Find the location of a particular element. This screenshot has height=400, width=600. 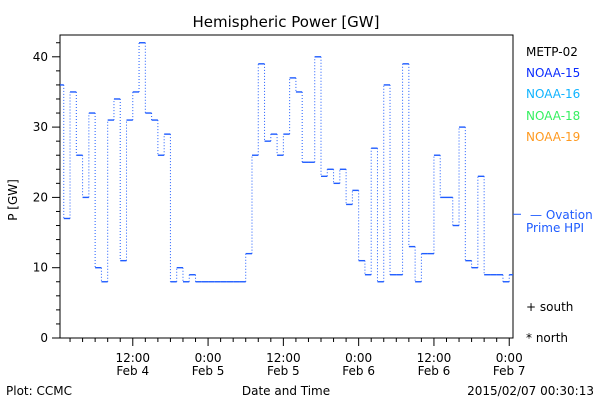

legend-noaa-19: NOAA-19 is located at coordinates (553, 137).